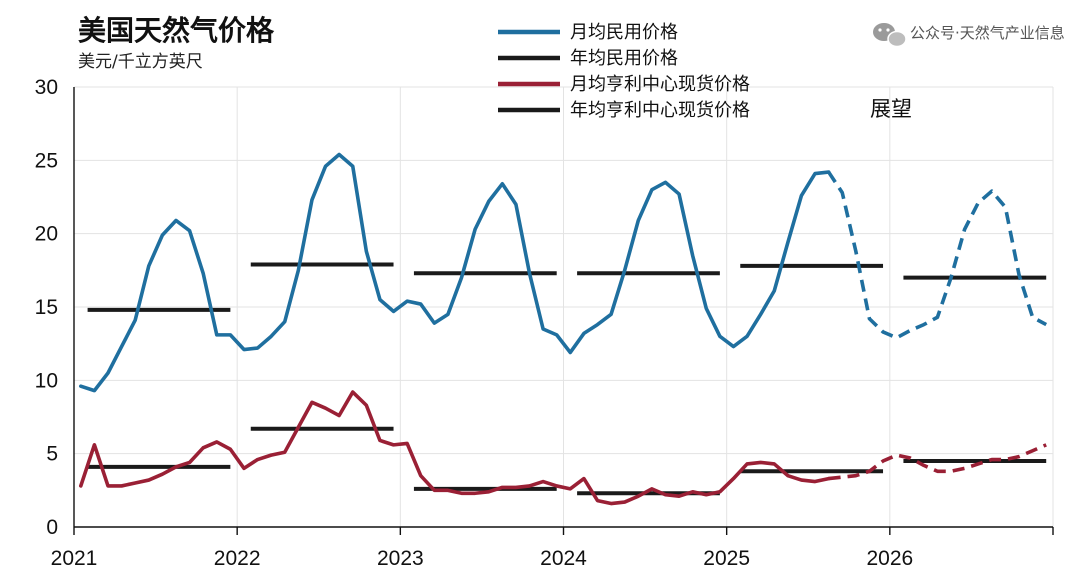 The width and height of the screenshot is (1080, 583). What do you see at coordinates (624, 32) in the screenshot?
I see `legend-label-0: 月均民用价格` at bounding box center [624, 32].